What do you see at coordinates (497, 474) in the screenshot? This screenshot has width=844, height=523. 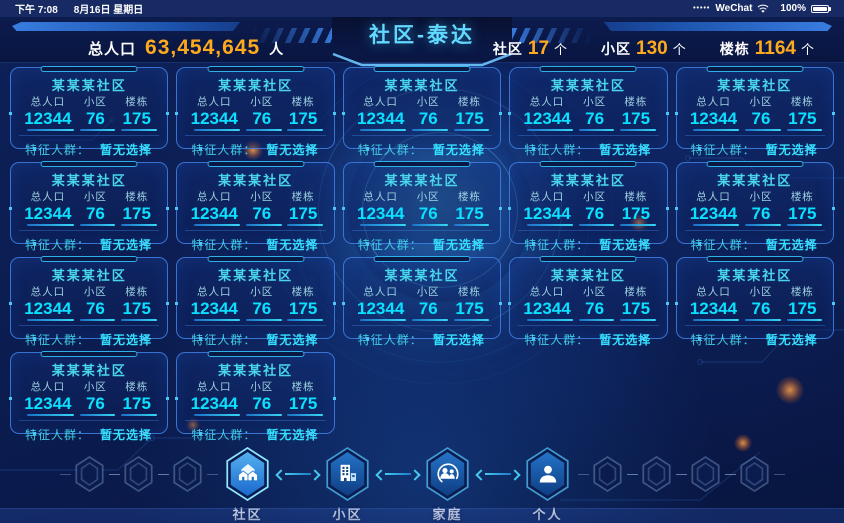 I see `nav-connector-arrow` at bounding box center [497, 474].